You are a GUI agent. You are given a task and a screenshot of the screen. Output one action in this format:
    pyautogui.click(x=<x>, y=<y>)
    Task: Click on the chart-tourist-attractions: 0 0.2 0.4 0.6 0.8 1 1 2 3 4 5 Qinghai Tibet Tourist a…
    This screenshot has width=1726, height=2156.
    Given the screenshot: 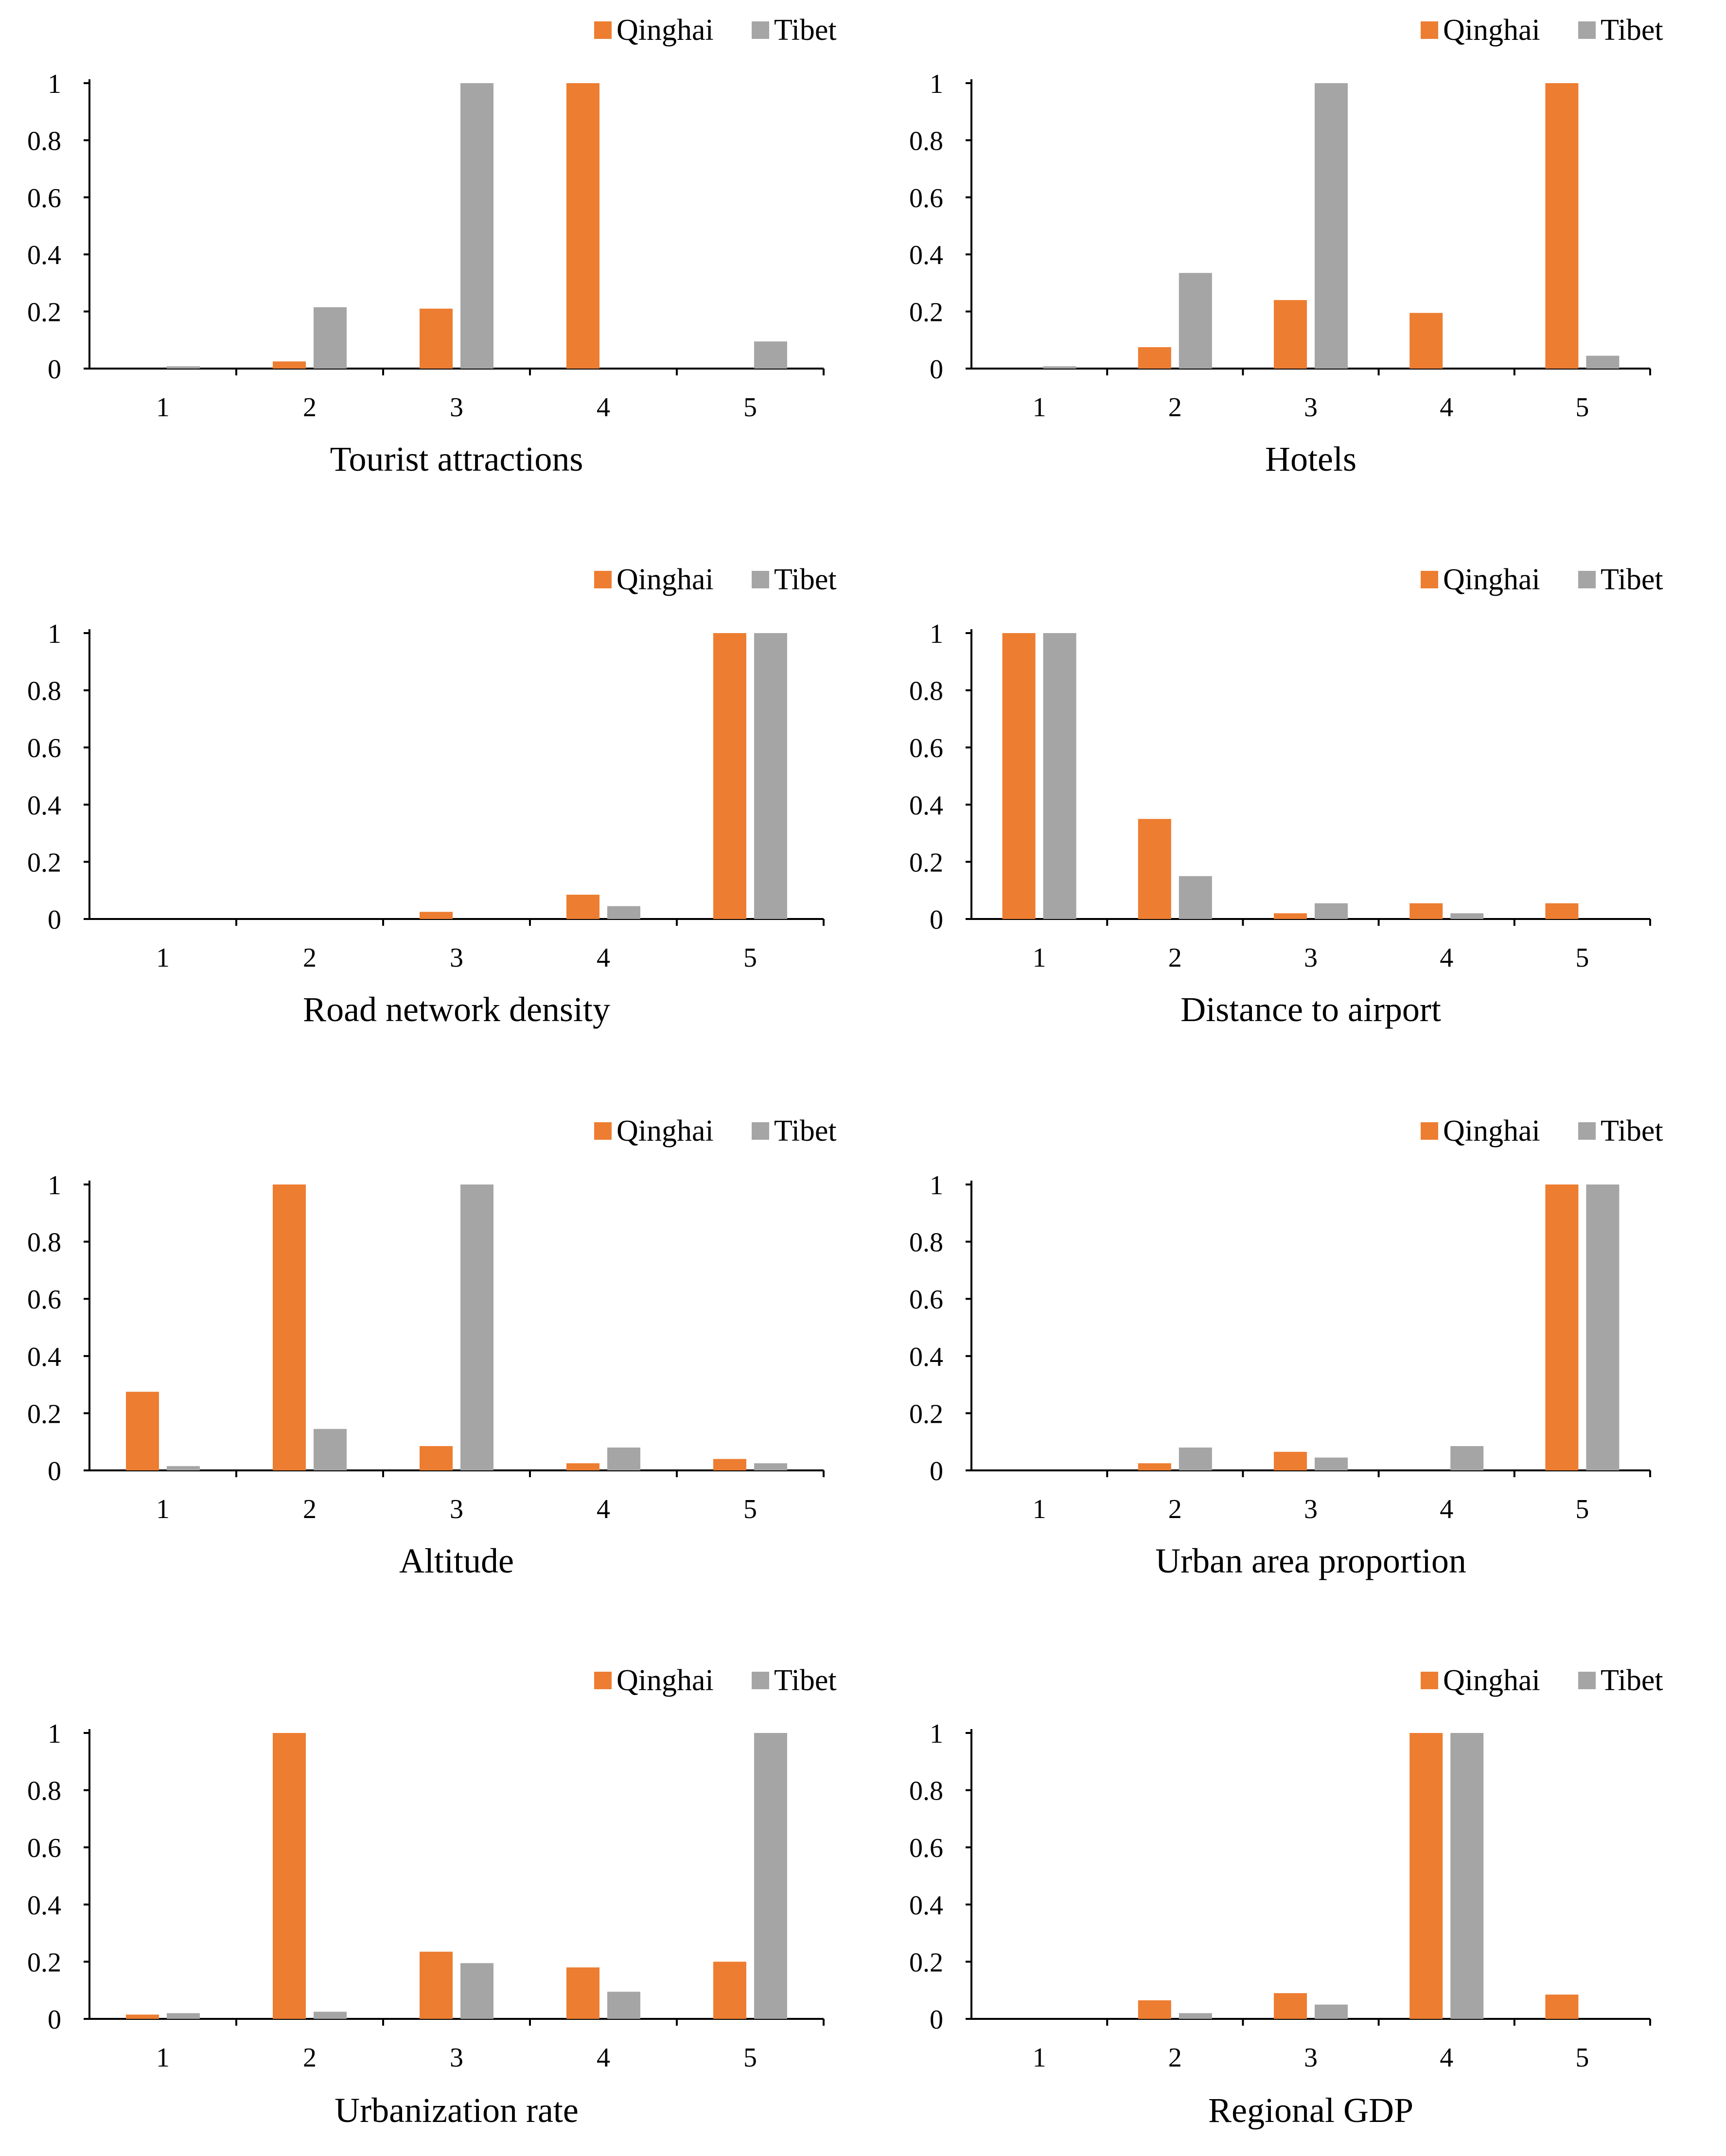 What is the action you would take?
    pyautogui.click(x=432, y=246)
    